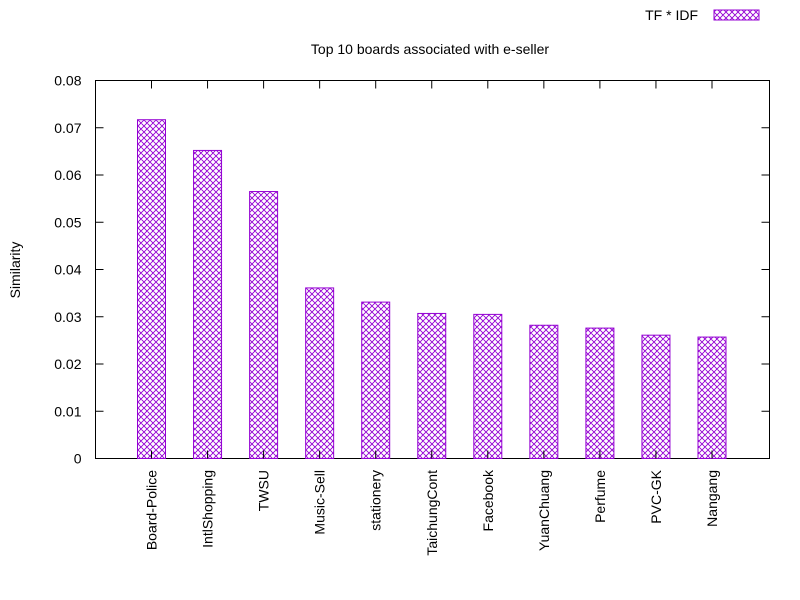  Describe the element at coordinates (67, 270) in the screenshot. I see `y-tick-label: 0.04` at that location.